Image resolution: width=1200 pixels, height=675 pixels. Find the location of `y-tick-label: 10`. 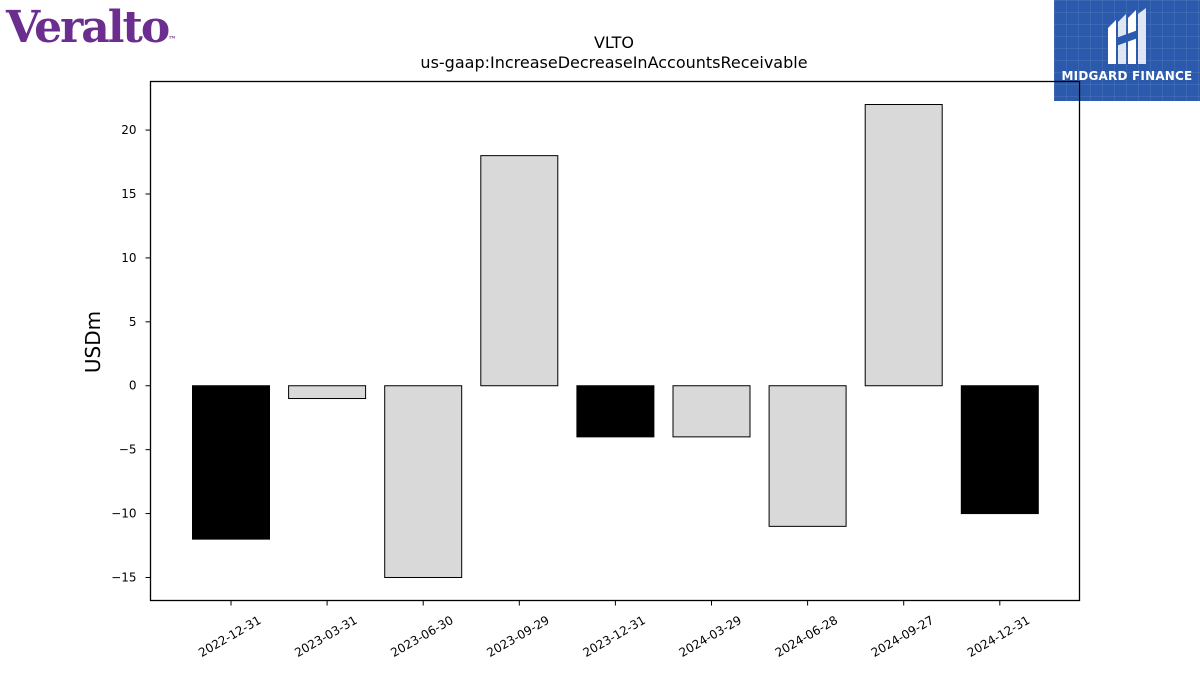

y-tick-label: 10 is located at coordinates (128, 258).